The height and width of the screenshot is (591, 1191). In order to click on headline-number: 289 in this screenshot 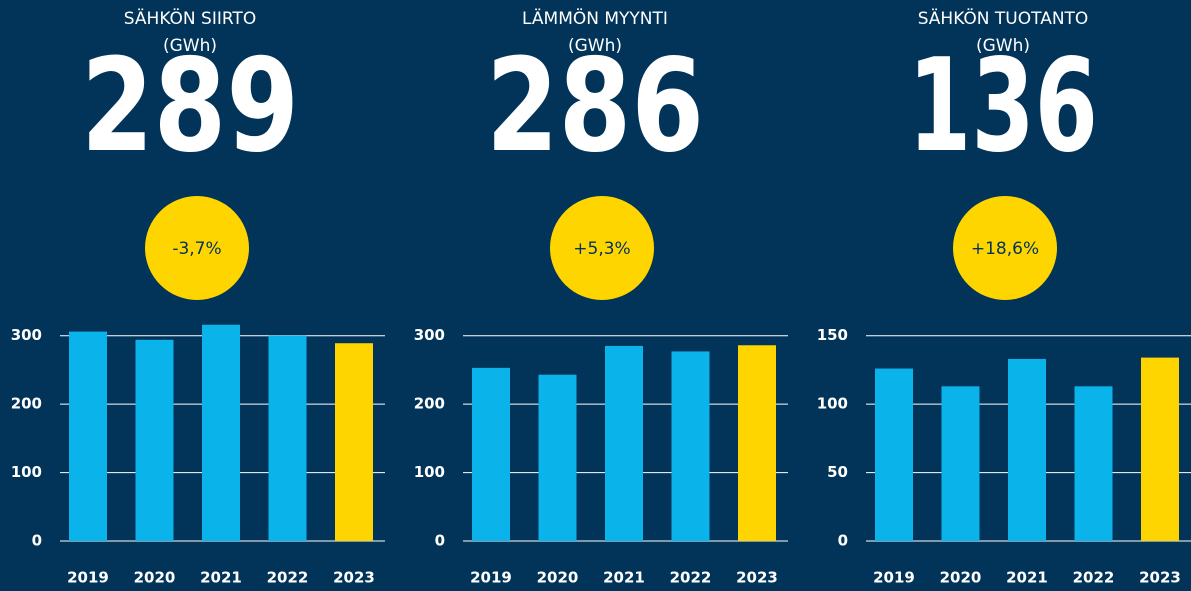, I will do `click(190, 106)`.